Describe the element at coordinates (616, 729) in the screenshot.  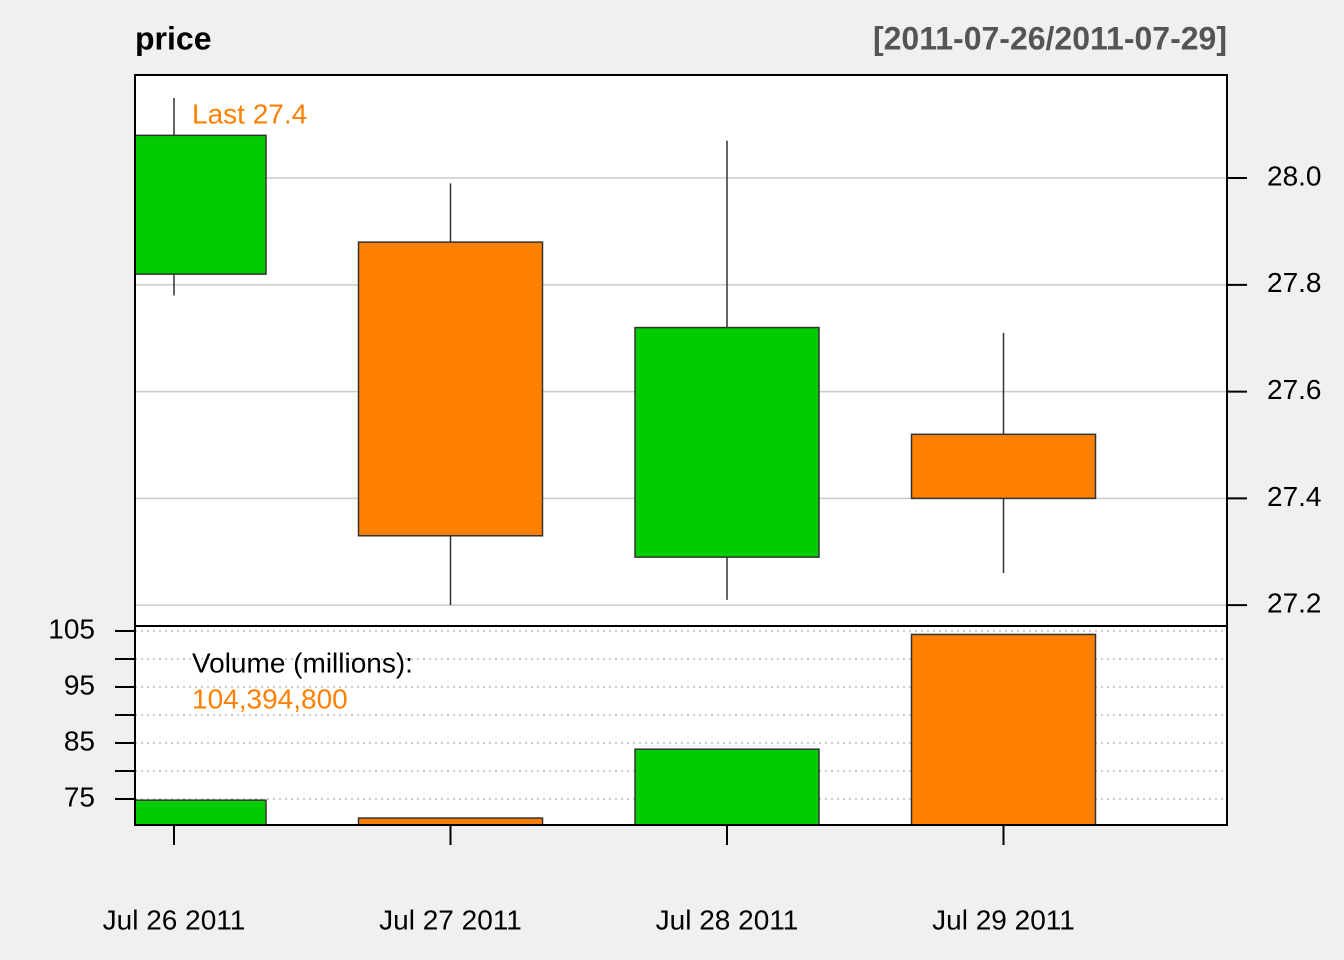
I see `volume-marks` at that location.